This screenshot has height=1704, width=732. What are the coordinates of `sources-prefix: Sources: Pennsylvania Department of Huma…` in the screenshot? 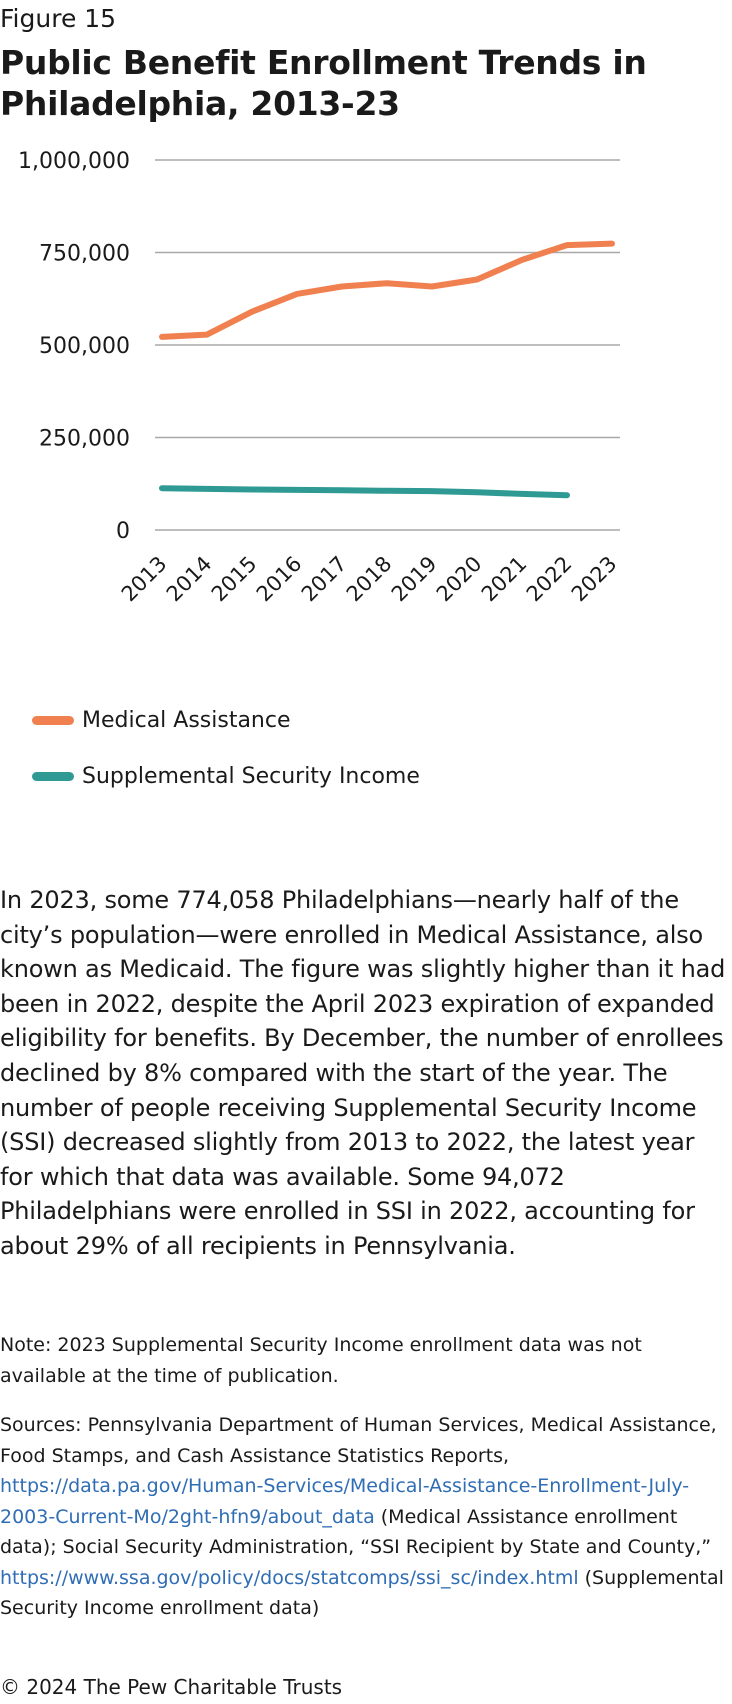 It's located at (358, 1440).